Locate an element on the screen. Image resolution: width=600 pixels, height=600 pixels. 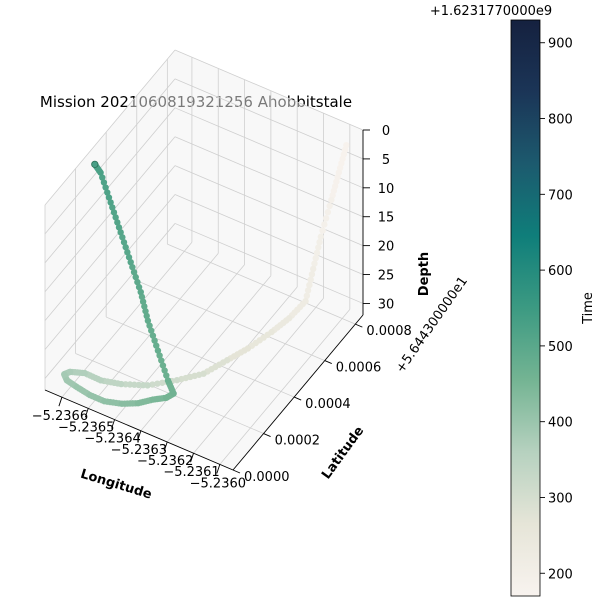
z-tick-label: 25 is located at coordinates (386, 276).